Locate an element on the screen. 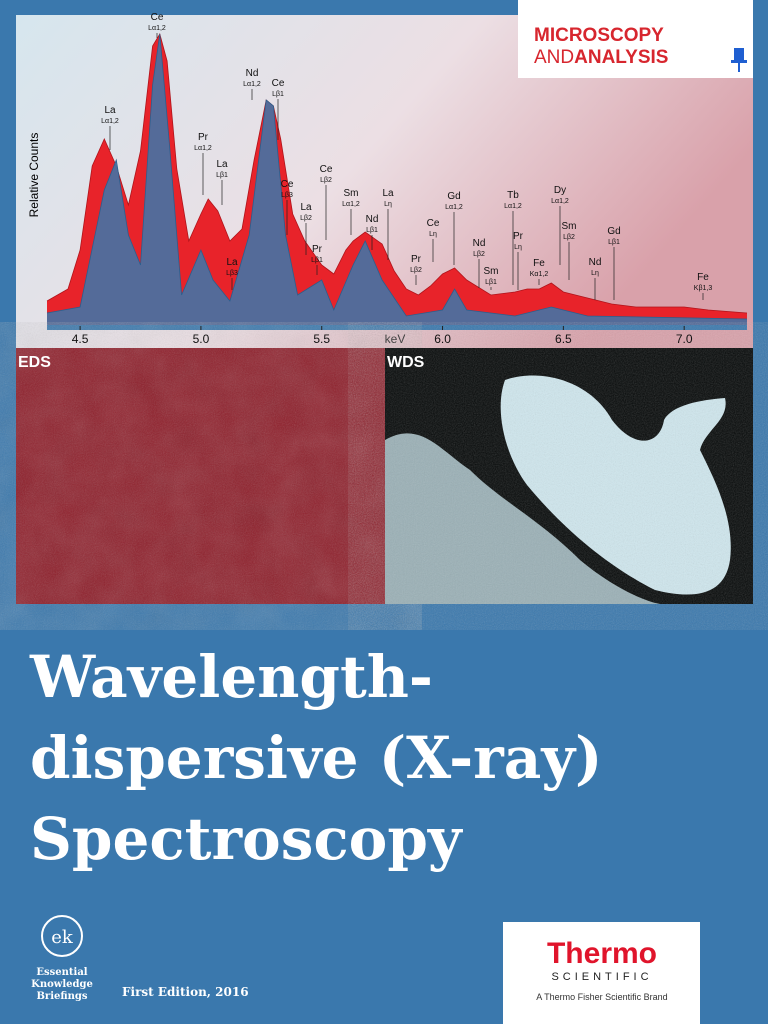  x-tick-label: 5.5 is located at coordinates (321, 339).